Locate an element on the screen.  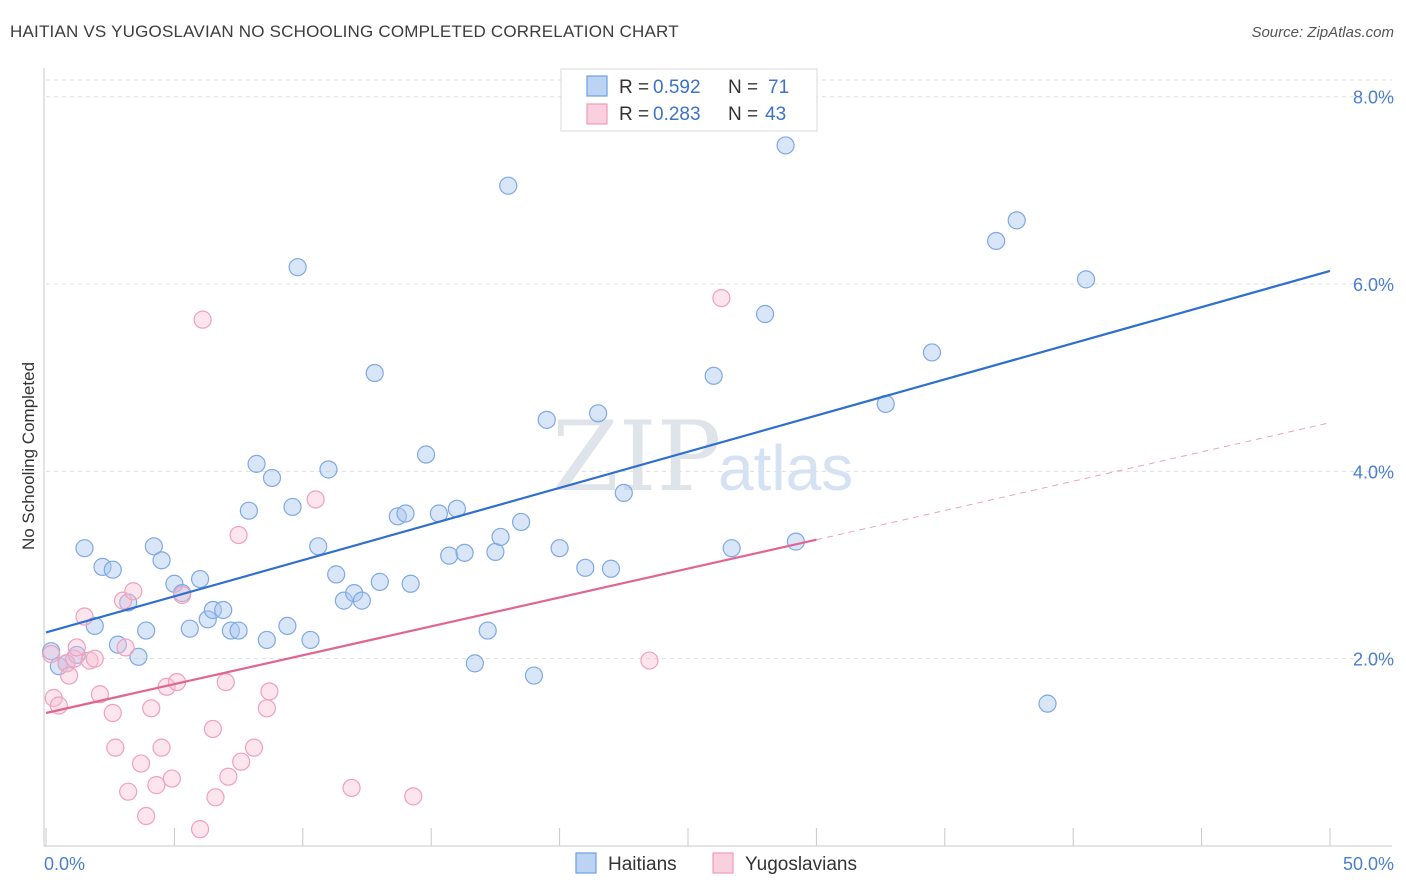
legend-swatch-yugoslavians is located at coordinates (597, 114).